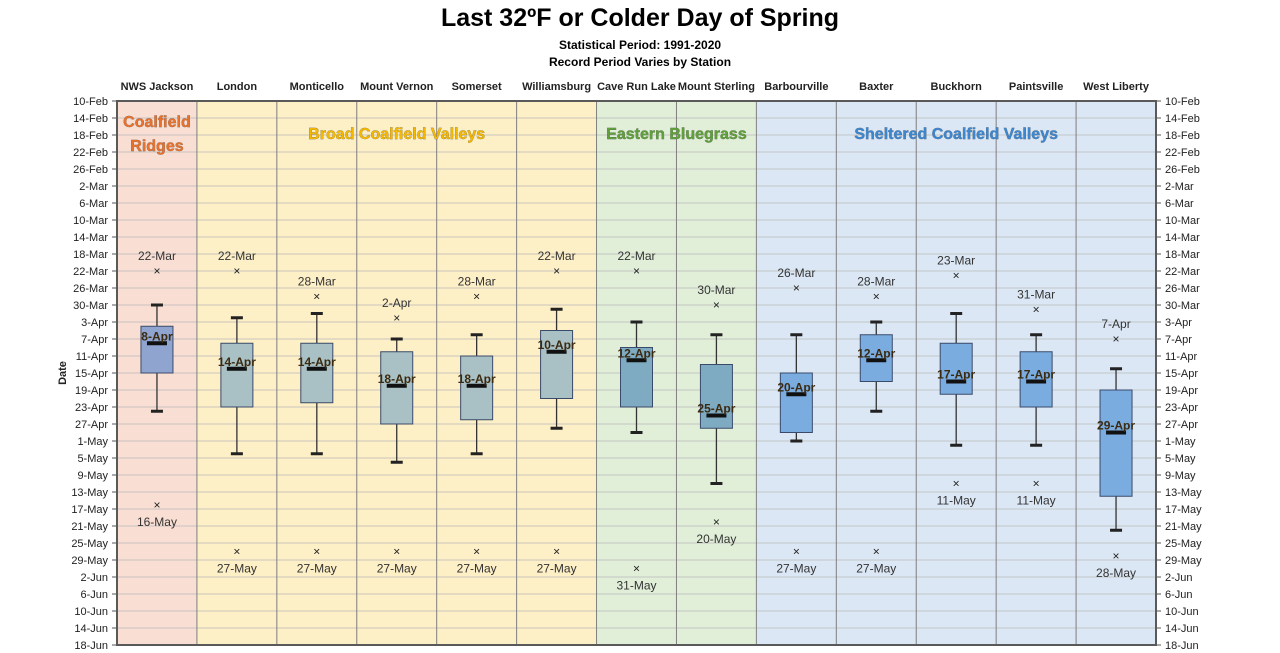 The width and height of the screenshot is (1280, 653). I want to click on y-tick-label-left: 29-May, so click(89, 561).